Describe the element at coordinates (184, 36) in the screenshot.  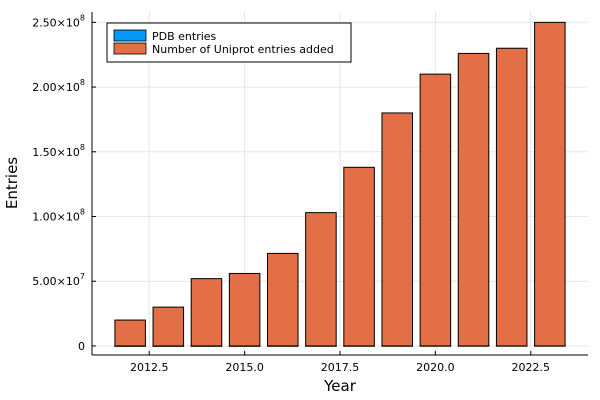
I see `legend-label-pdb: PDB entries` at that location.